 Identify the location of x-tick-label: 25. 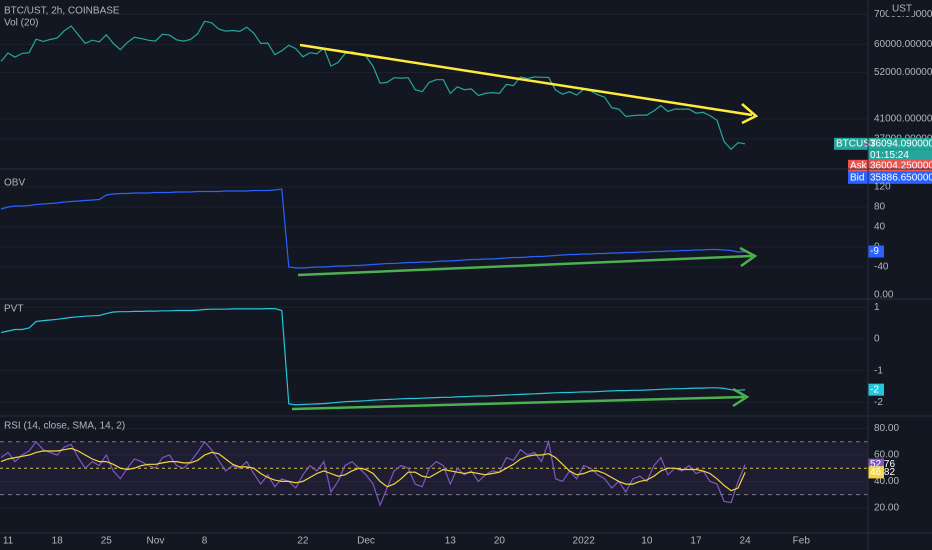
(107, 541).